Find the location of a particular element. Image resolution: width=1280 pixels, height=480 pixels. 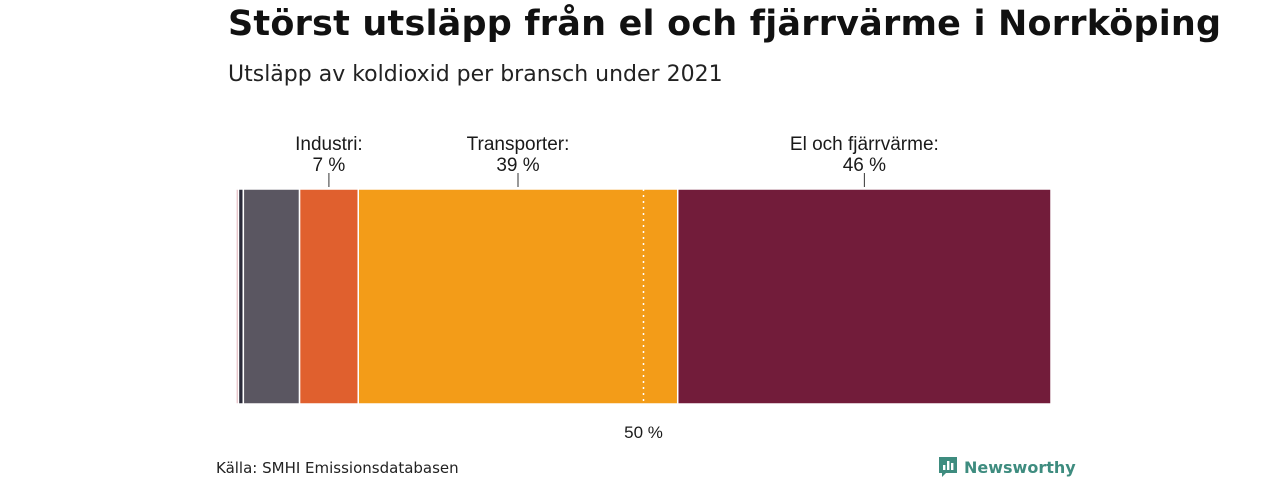

newsworthy-logo-icon is located at coordinates (948, 467).